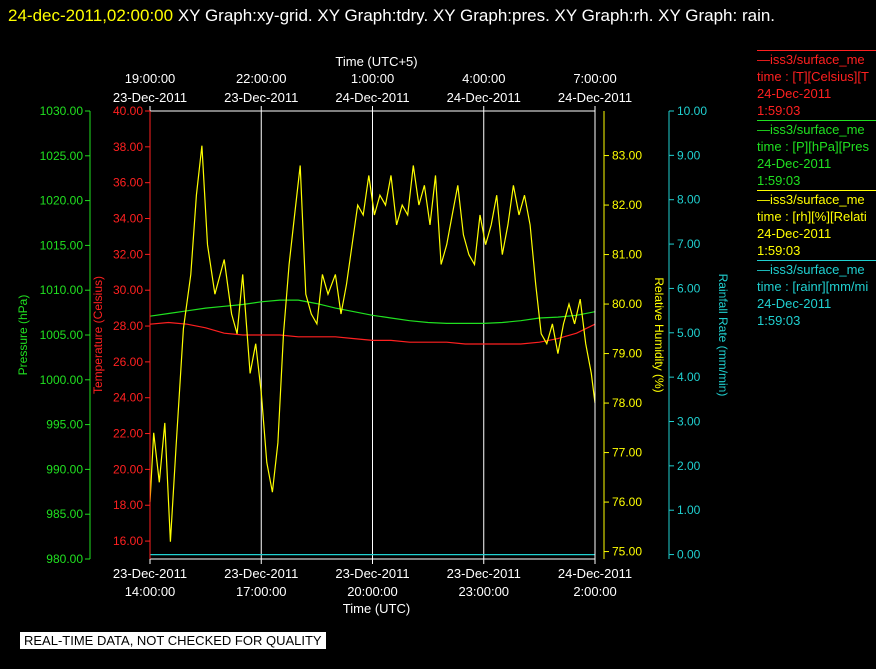 The width and height of the screenshot is (876, 669). I want to click on humidity-tick-label: 80.00, so click(627, 304).